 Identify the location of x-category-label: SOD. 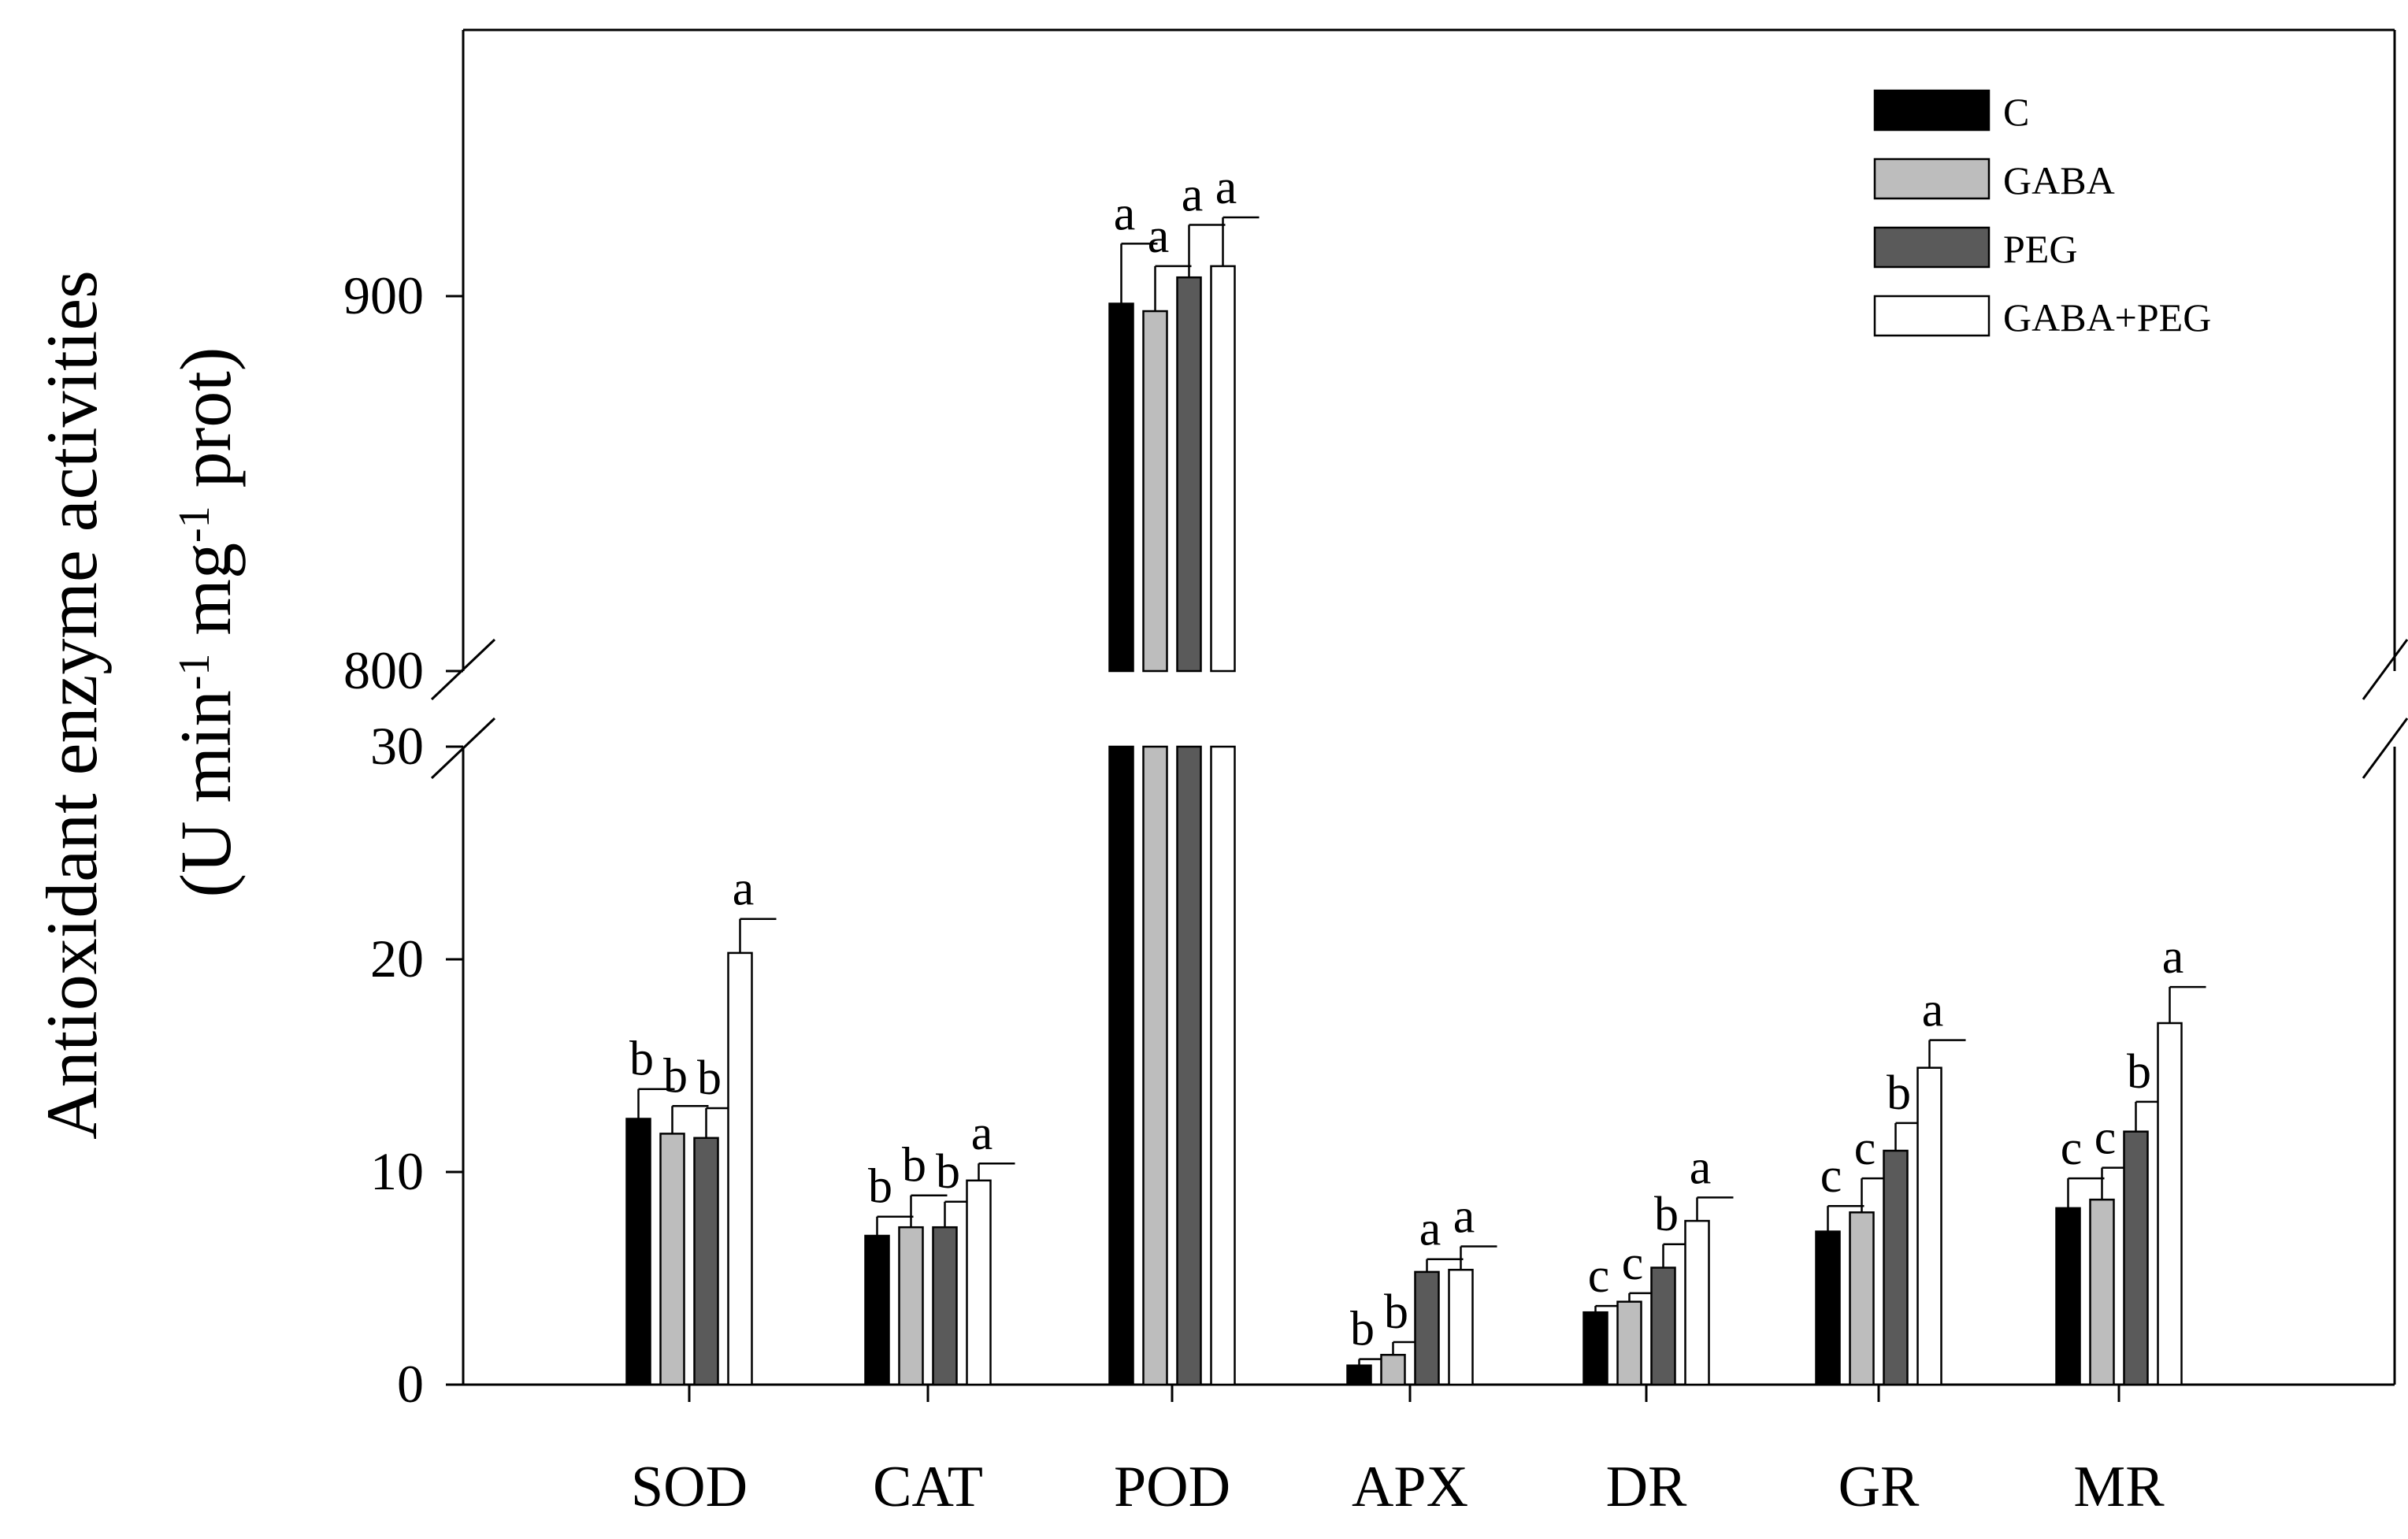
(689, 1487).